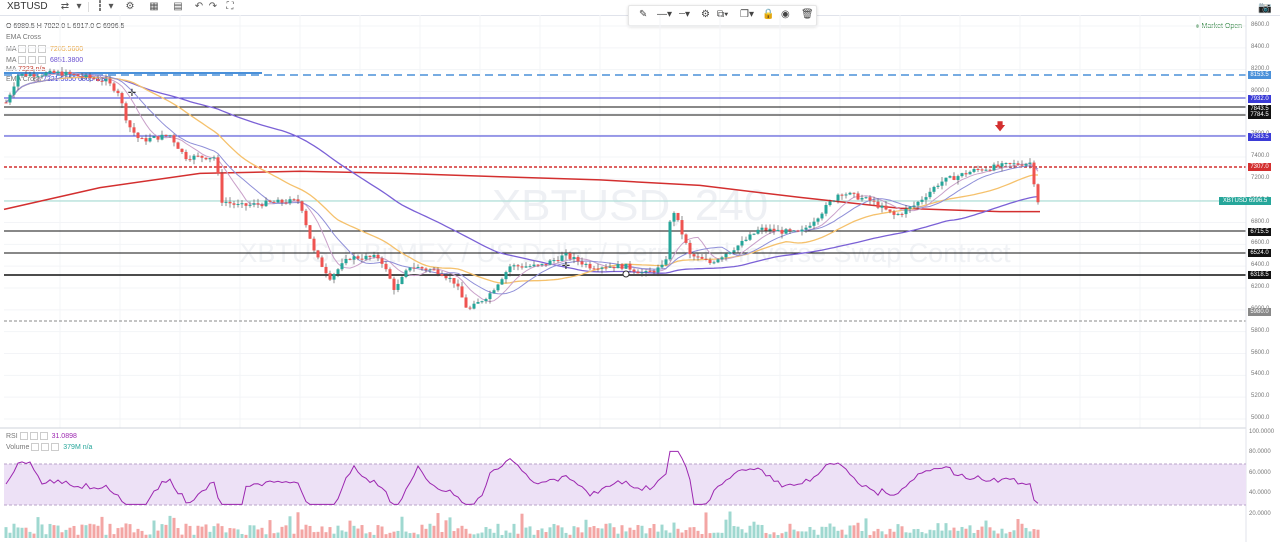 The width and height of the screenshot is (1280, 542). What do you see at coordinates (723, 14) in the screenshot?
I see `copy-icon: ⧉▾` at bounding box center [723, 14].